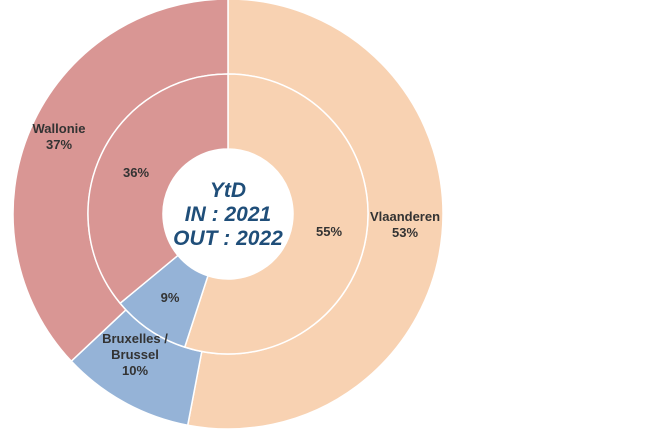 Image resolution: width=658 pixels, height=429 pixels. Describe the element at coordinates (59, 136) in the screenshot. I see `label-outer-wallonie: Wallonie 37%` at that location.